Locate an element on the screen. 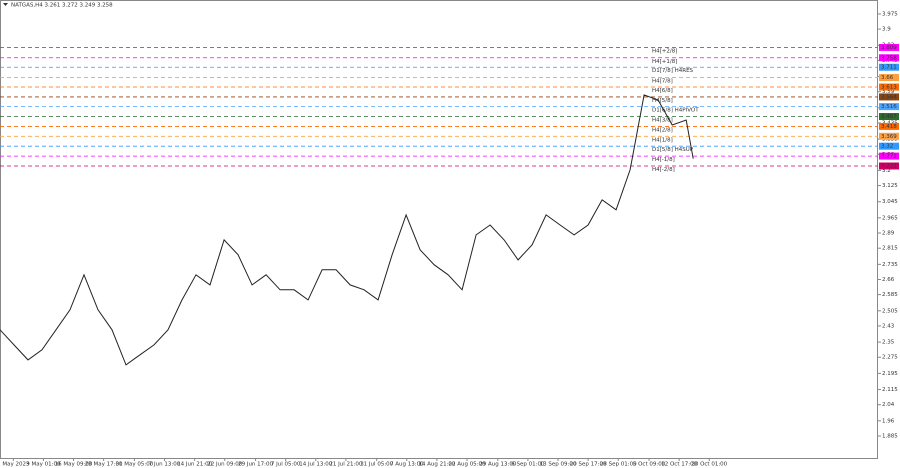 This screenshot has width=900, height=468. x-tick-label: 14 Aug 21:00 is located at coordinates (437, 465).